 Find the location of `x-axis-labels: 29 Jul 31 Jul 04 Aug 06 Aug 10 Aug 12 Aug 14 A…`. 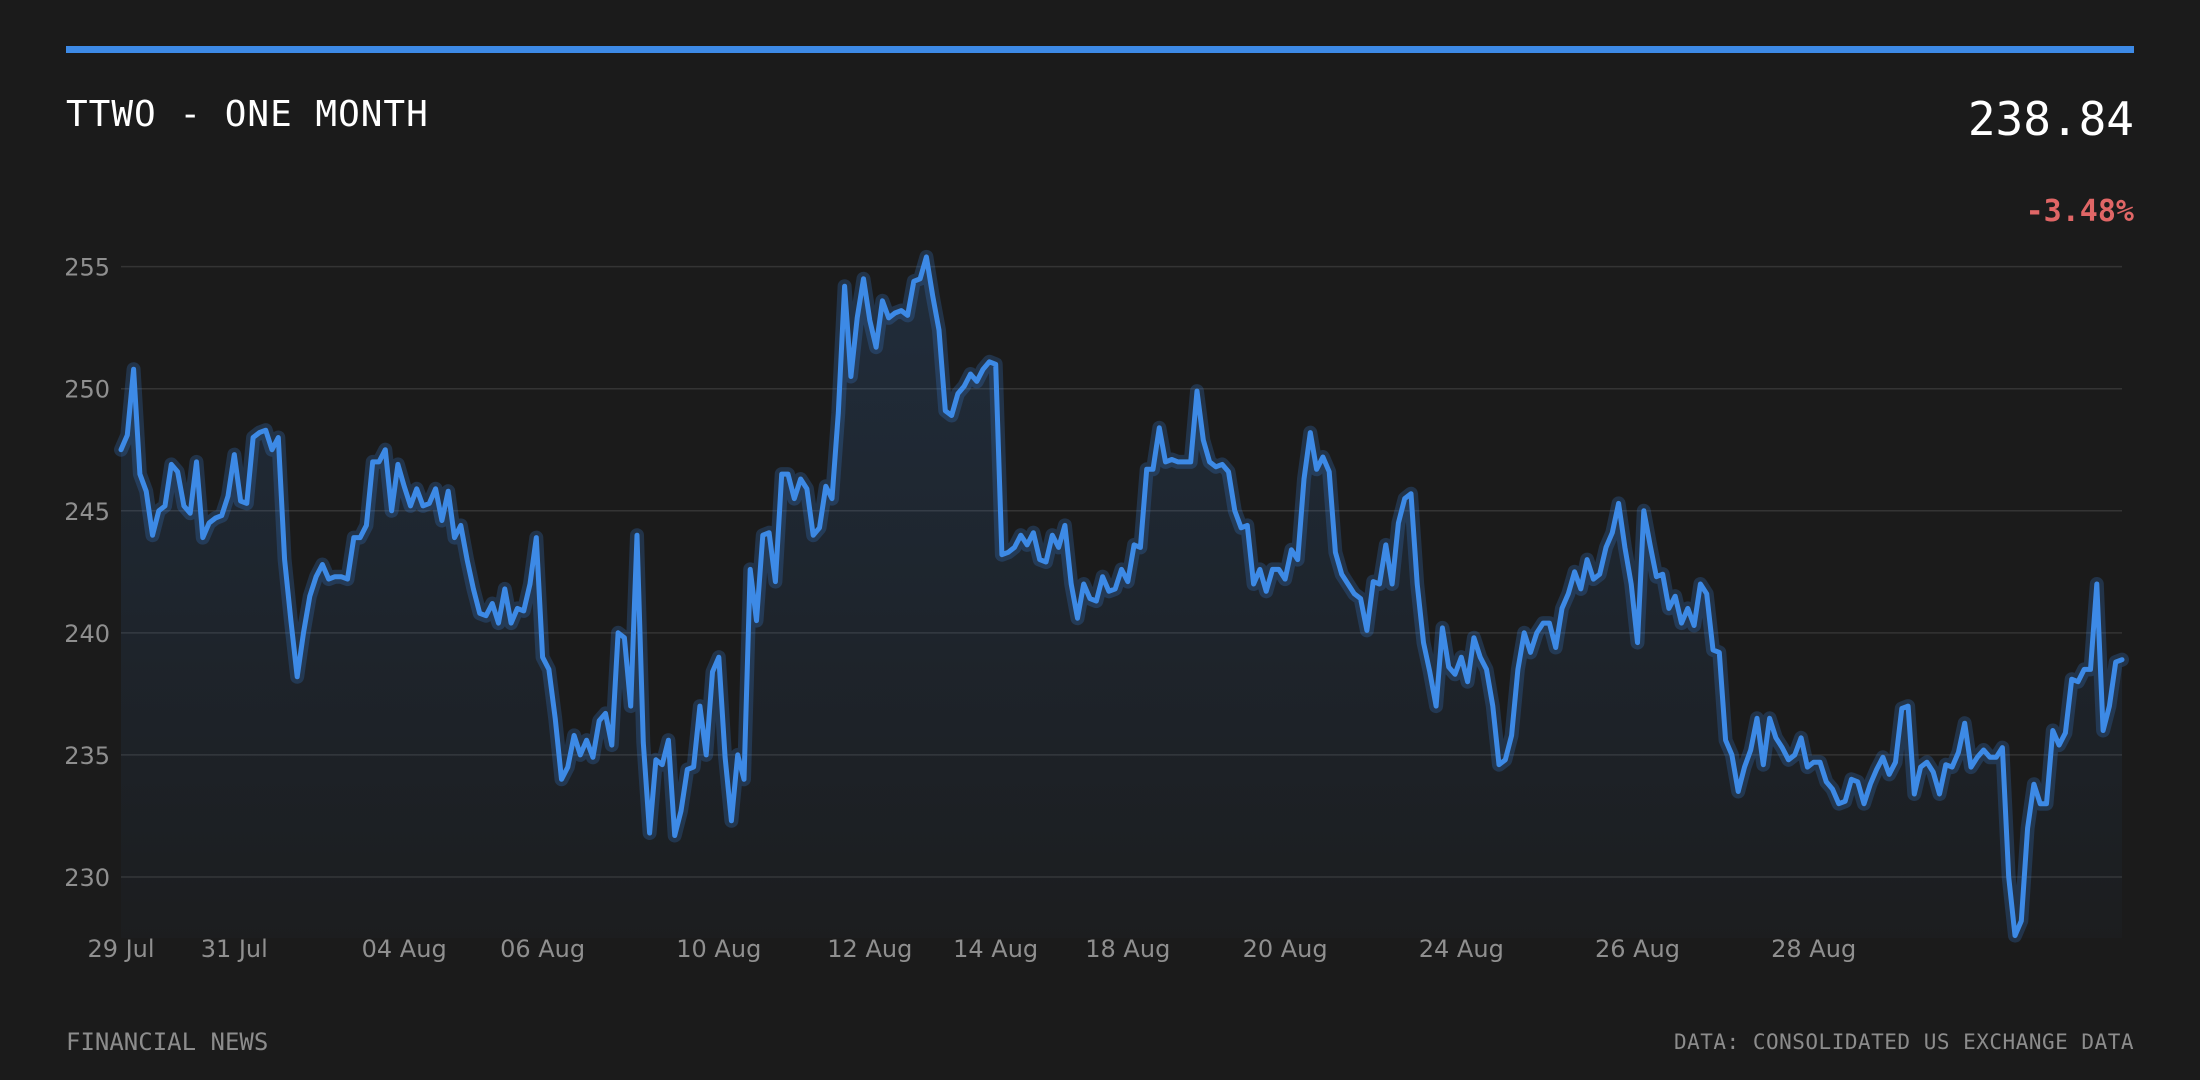

x-axis-labels: 29 Jul 31 Jul 04 Aug 06 Aug 10 Aug 12 Aug 14 A… is located at coordinates (971, 949).